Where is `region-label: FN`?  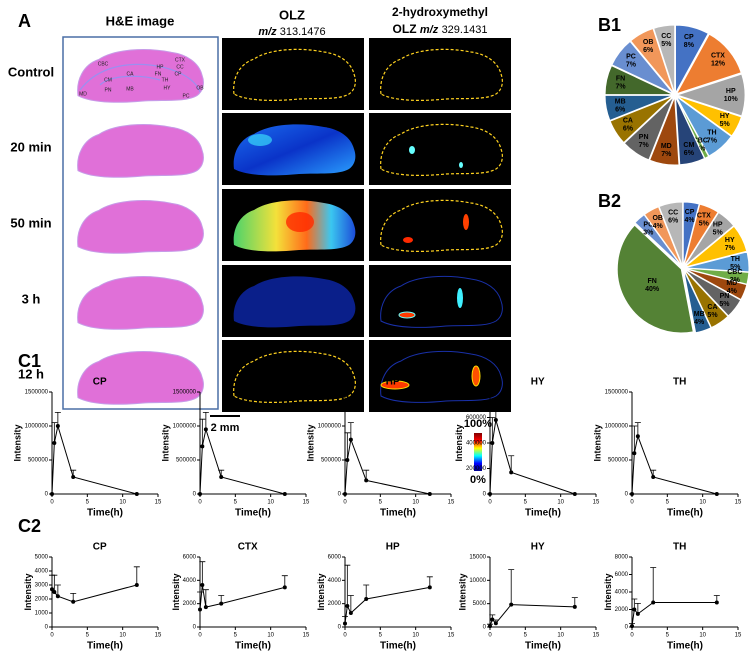
region-label: FN is located at coordinates (158, 74).